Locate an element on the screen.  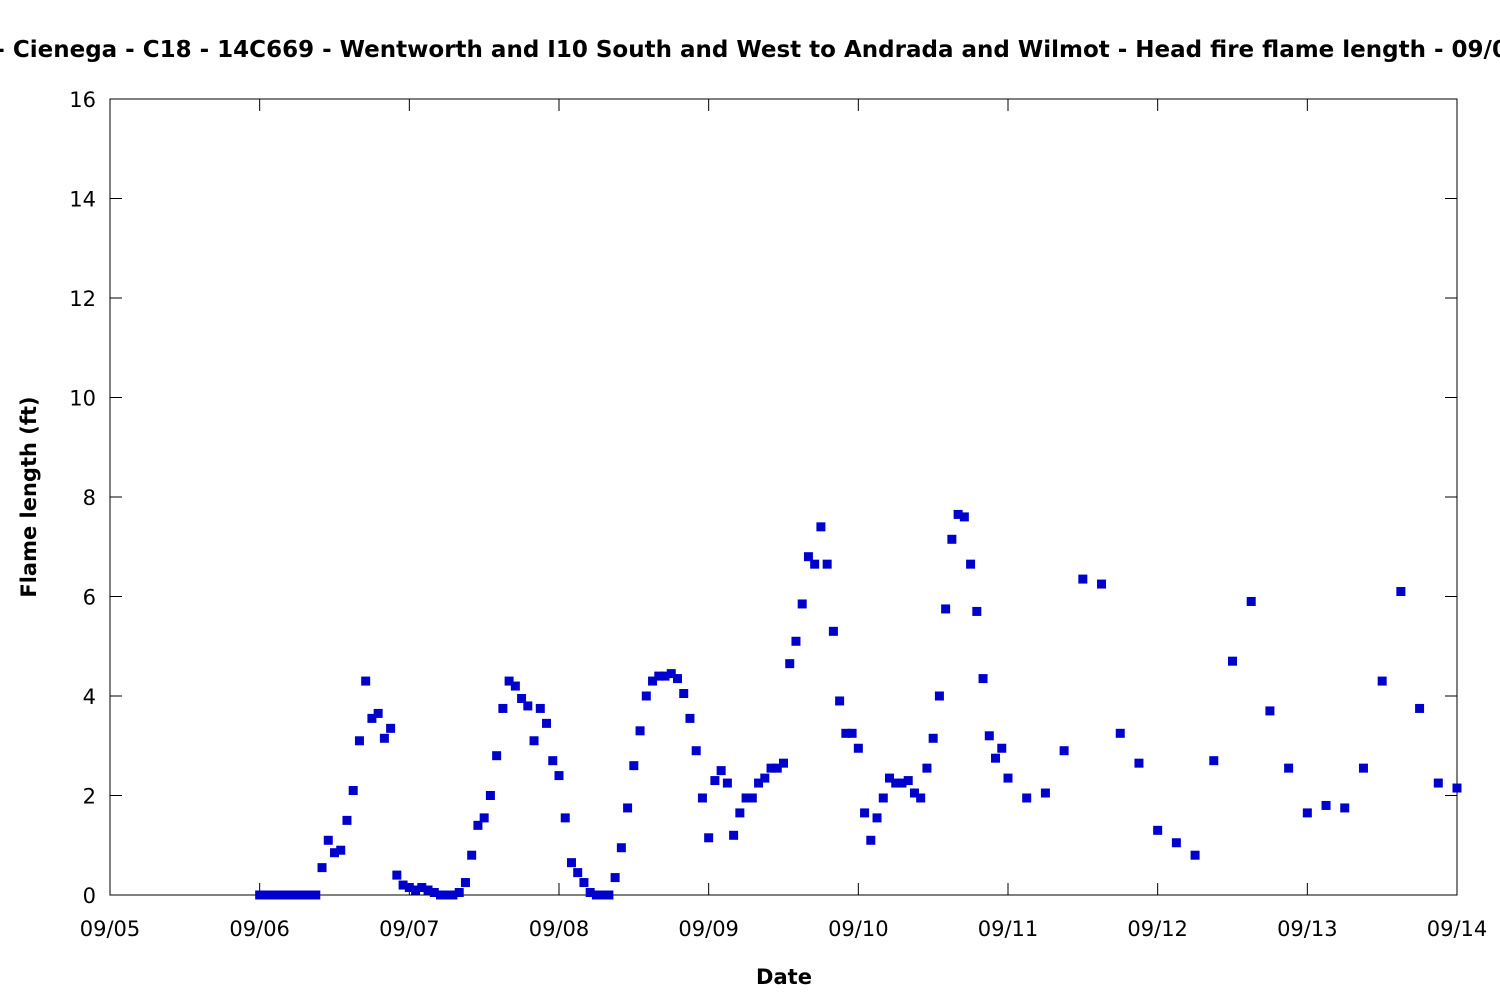
x-tick-label: 09/10 is located at coordinates (858, 929).